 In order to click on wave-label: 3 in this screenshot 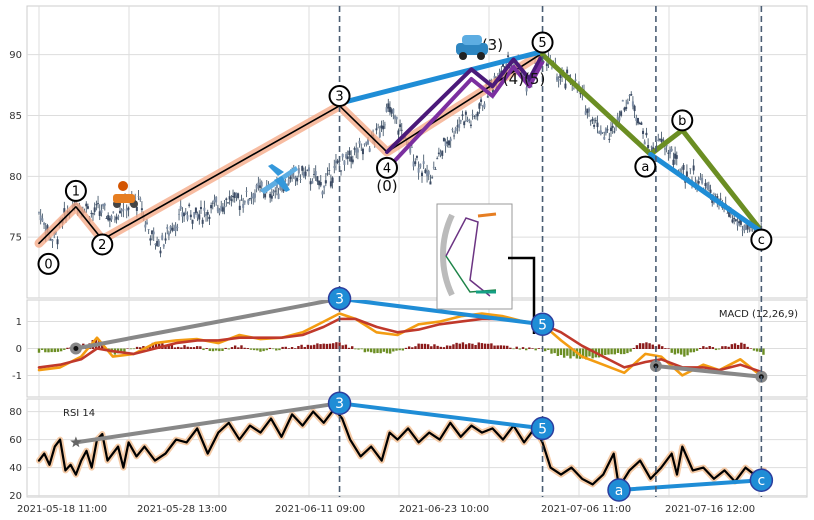, I will do `click(339, 97)`.